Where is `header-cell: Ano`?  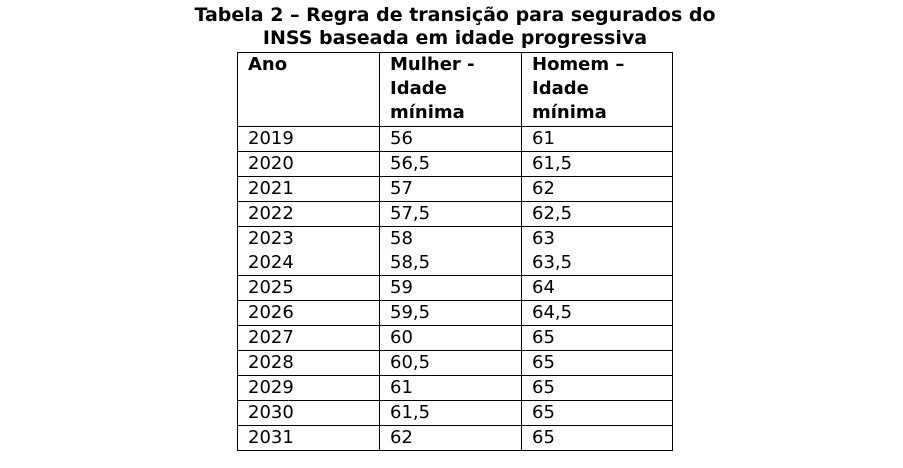
header-cell: Ano is located at coordinates (308, 89).